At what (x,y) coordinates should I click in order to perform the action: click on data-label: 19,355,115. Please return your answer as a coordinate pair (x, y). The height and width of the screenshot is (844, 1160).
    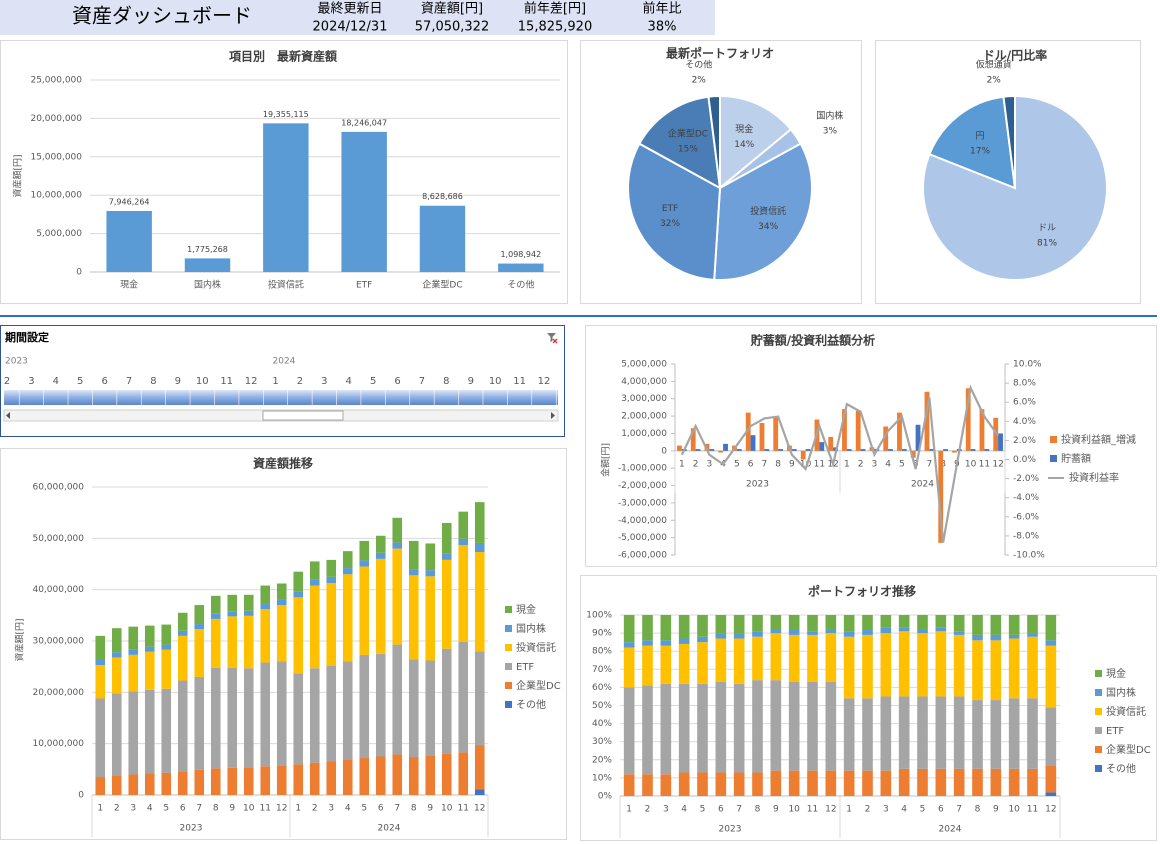
    Looking at the image, I should click on (286, 114).